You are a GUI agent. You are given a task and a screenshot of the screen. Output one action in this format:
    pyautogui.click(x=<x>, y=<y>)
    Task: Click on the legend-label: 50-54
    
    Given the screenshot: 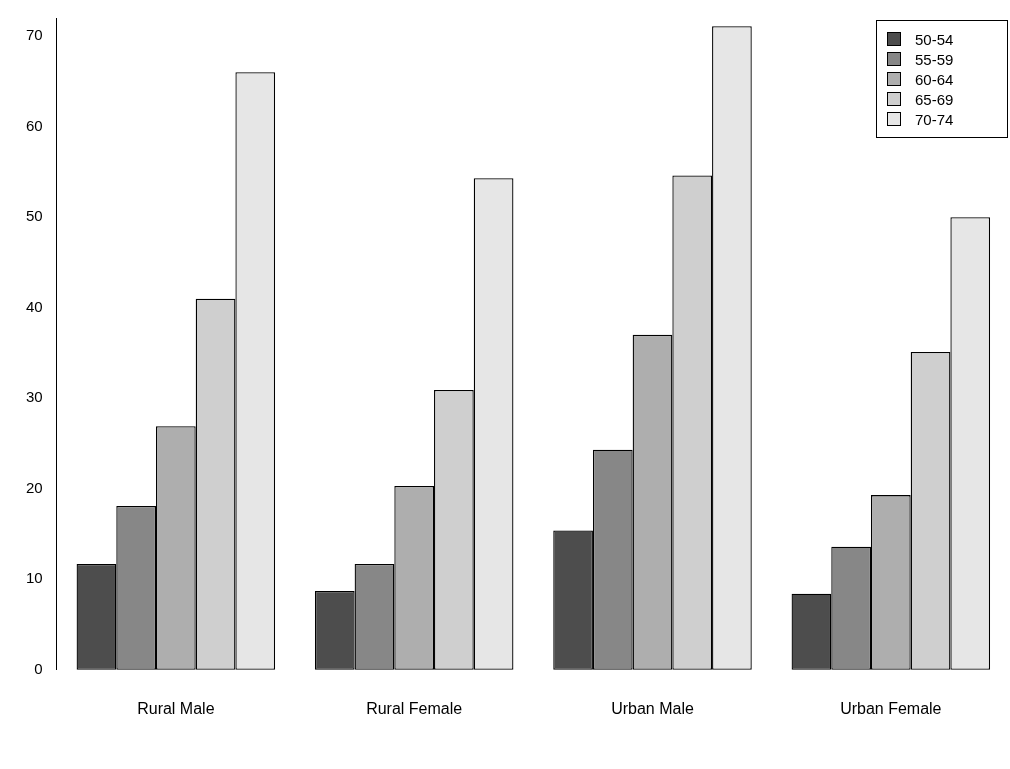 What is the action you would take?
    pyautogui.click(x=934, y=39)
    